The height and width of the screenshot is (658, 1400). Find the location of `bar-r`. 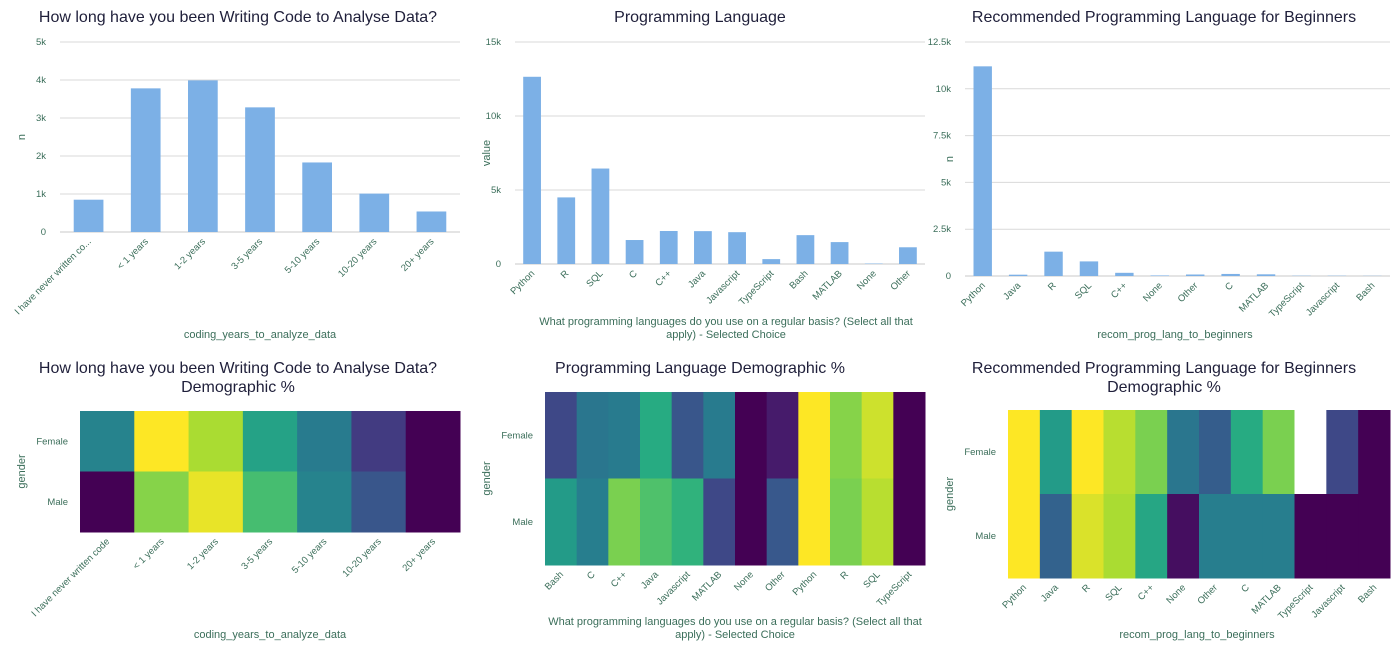

bar-r is located at coordinates (1053, 263).